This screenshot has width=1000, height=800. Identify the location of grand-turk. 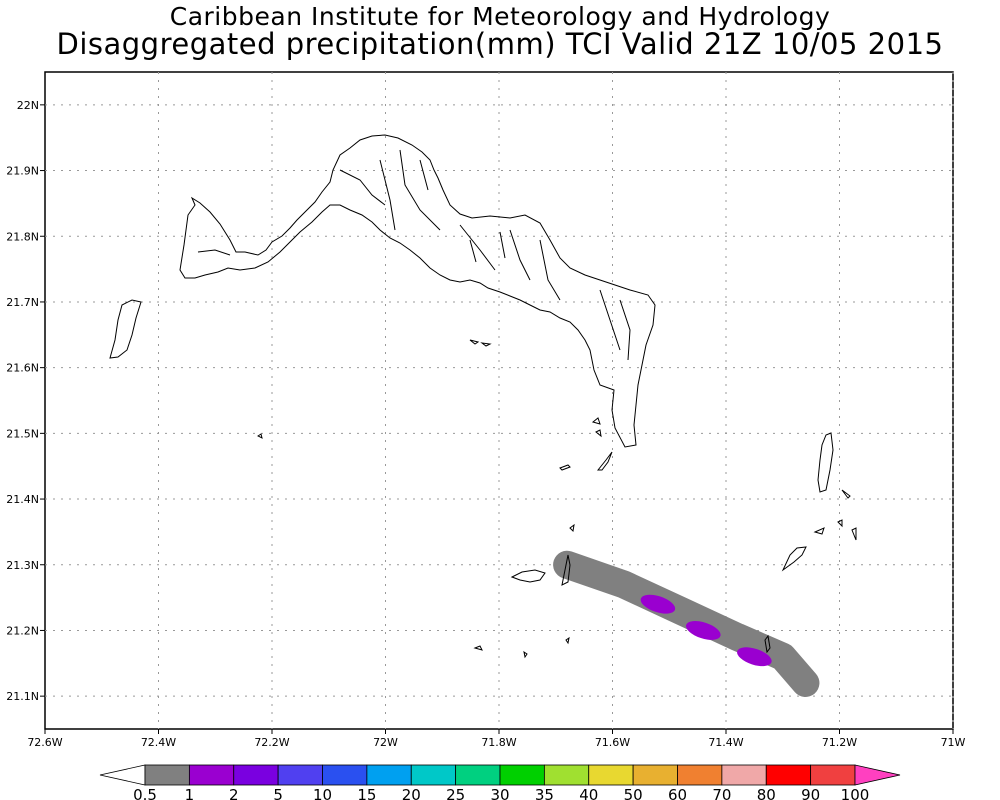
(825, 462).